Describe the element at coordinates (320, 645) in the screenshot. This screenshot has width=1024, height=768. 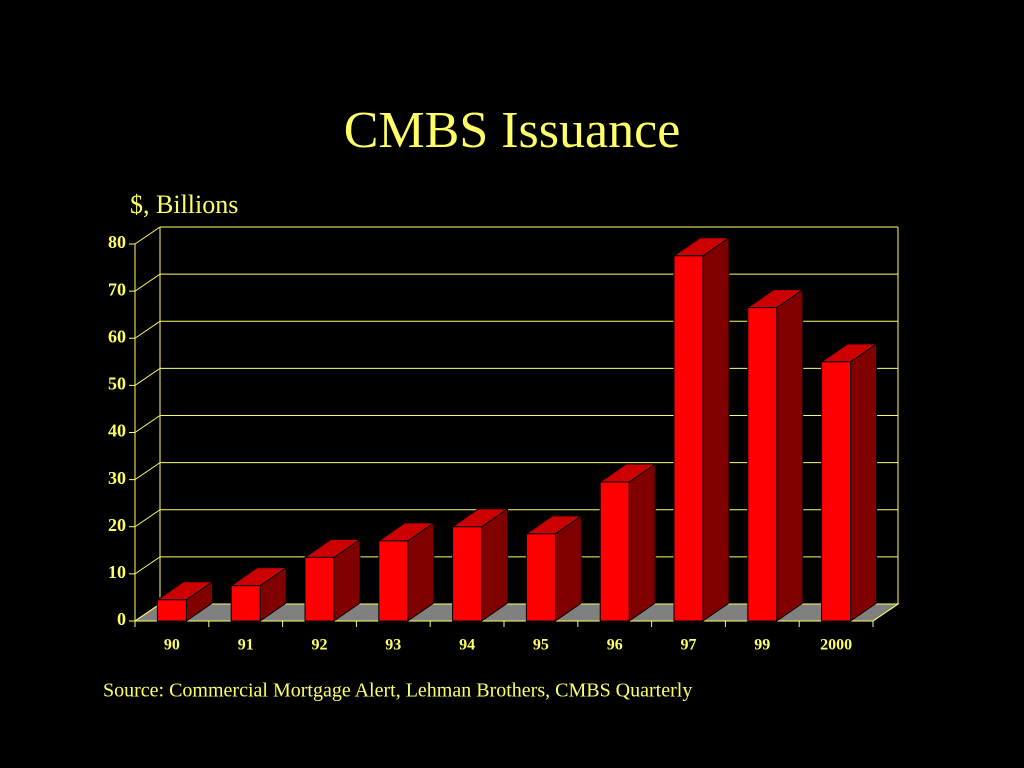
I see `x-tick-label: 92` at that location.